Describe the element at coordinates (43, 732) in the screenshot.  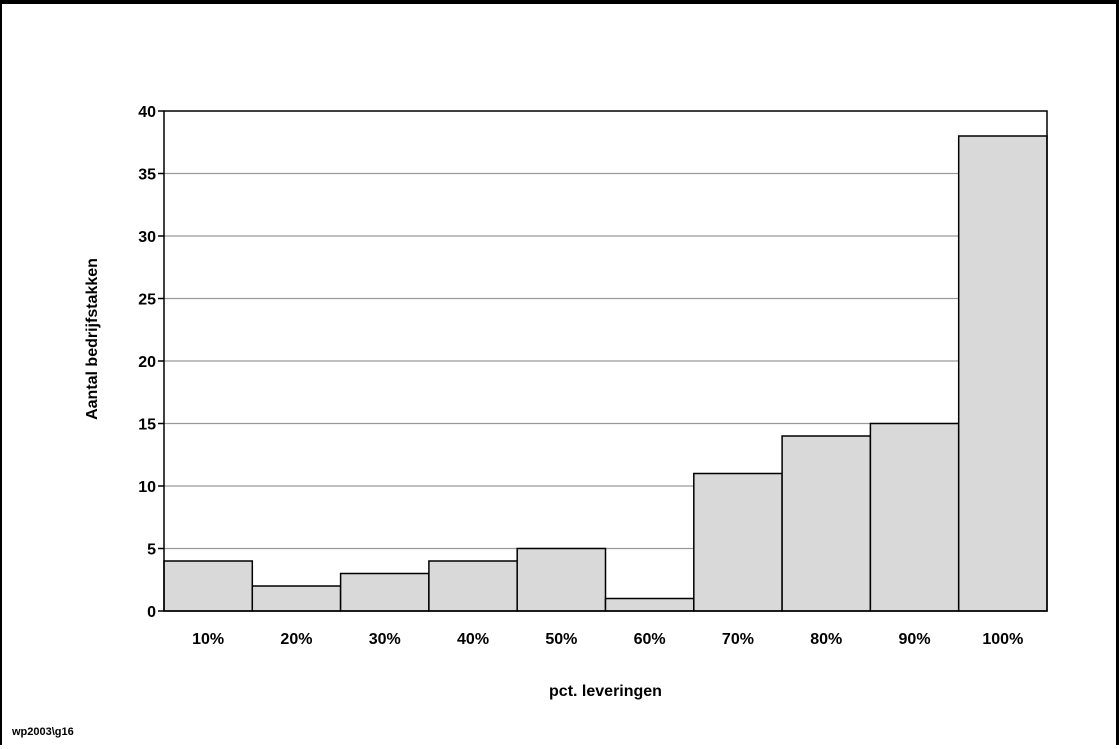
I see `footnote: wp2003\g16` at that location.